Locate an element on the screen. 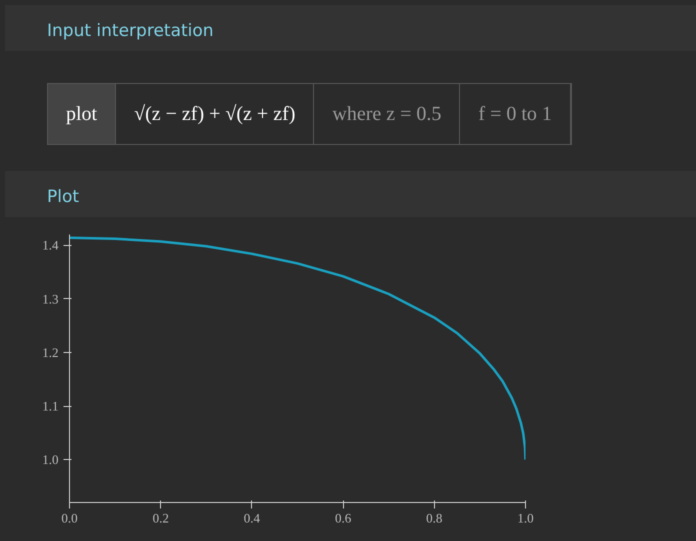 The height and width of the screenshot is (541, 696). chart-title: Plot is located at coordinates (63, 197).